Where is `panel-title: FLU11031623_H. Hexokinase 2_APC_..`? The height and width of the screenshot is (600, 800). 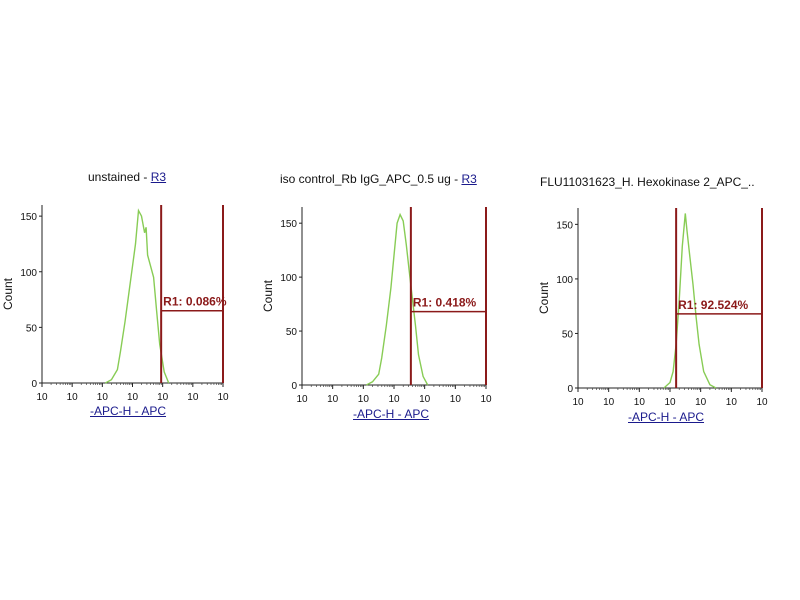
panel-title: FLU11031623_H. Hexokinase 2_APC_.. is located at coordinates (647, 182).